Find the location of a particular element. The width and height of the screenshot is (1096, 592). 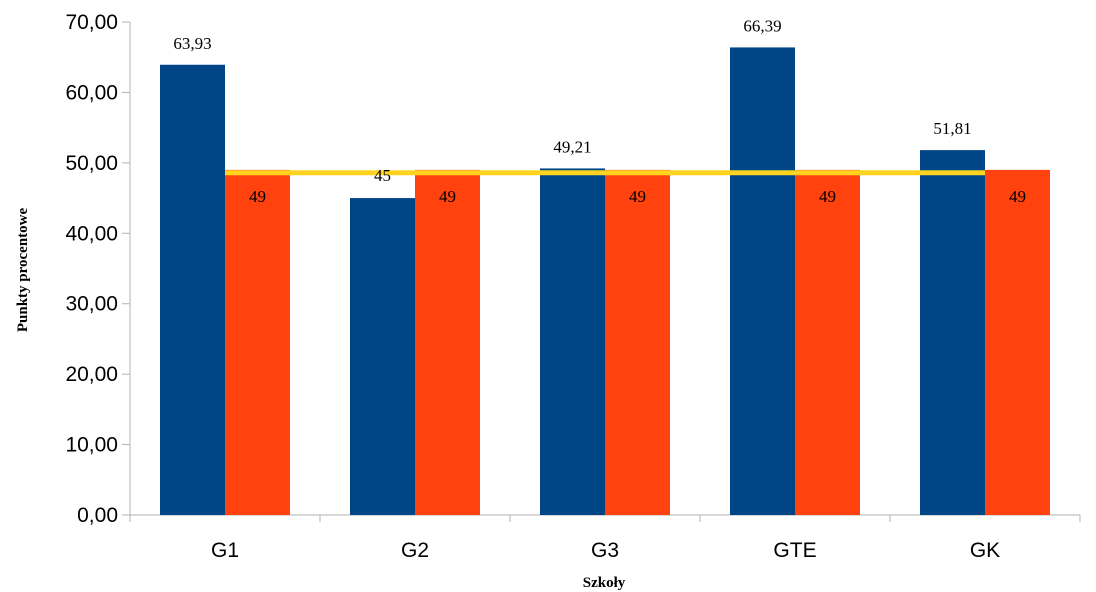

y-tick-label: 0,00 is located at coordinates (97, 515).